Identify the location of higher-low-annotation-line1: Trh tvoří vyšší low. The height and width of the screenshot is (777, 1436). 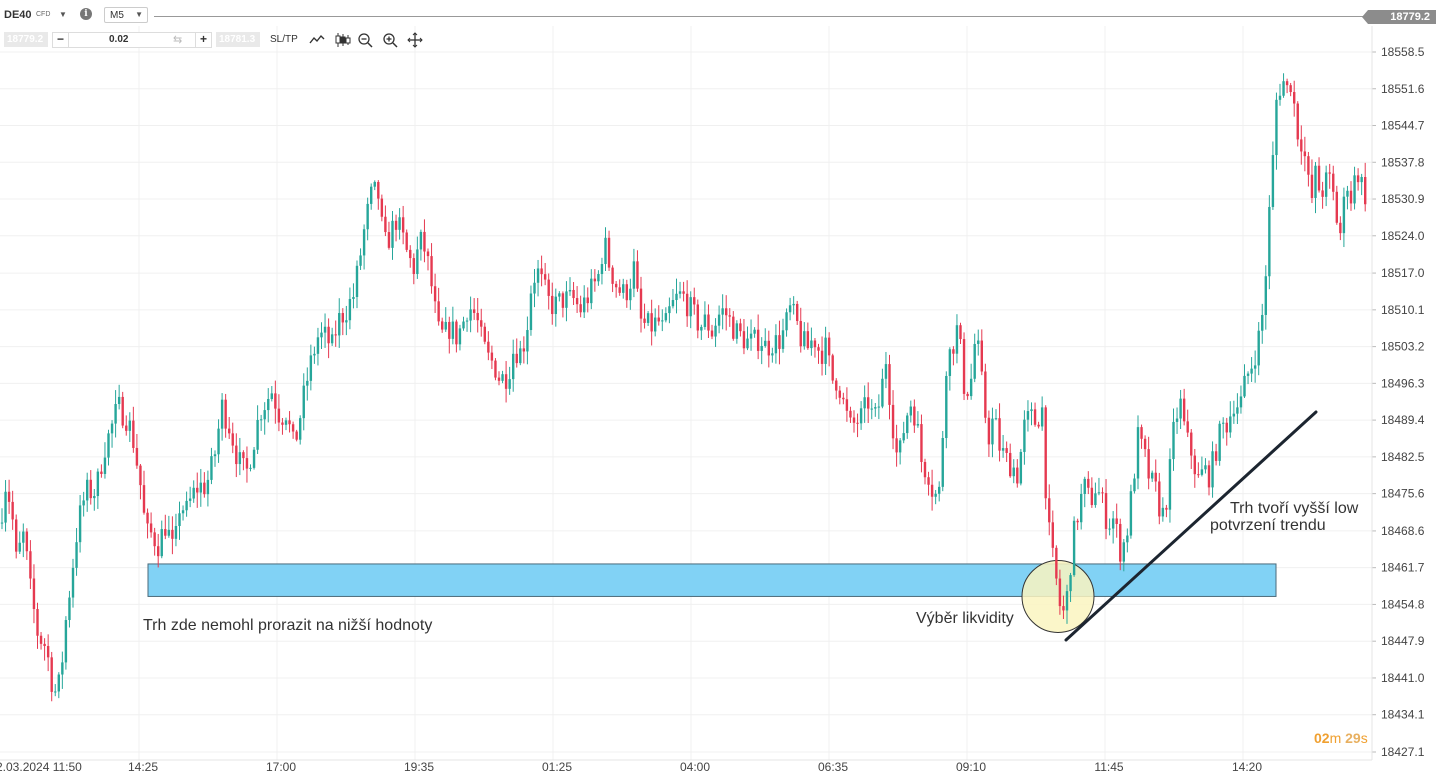
(1294, 508).